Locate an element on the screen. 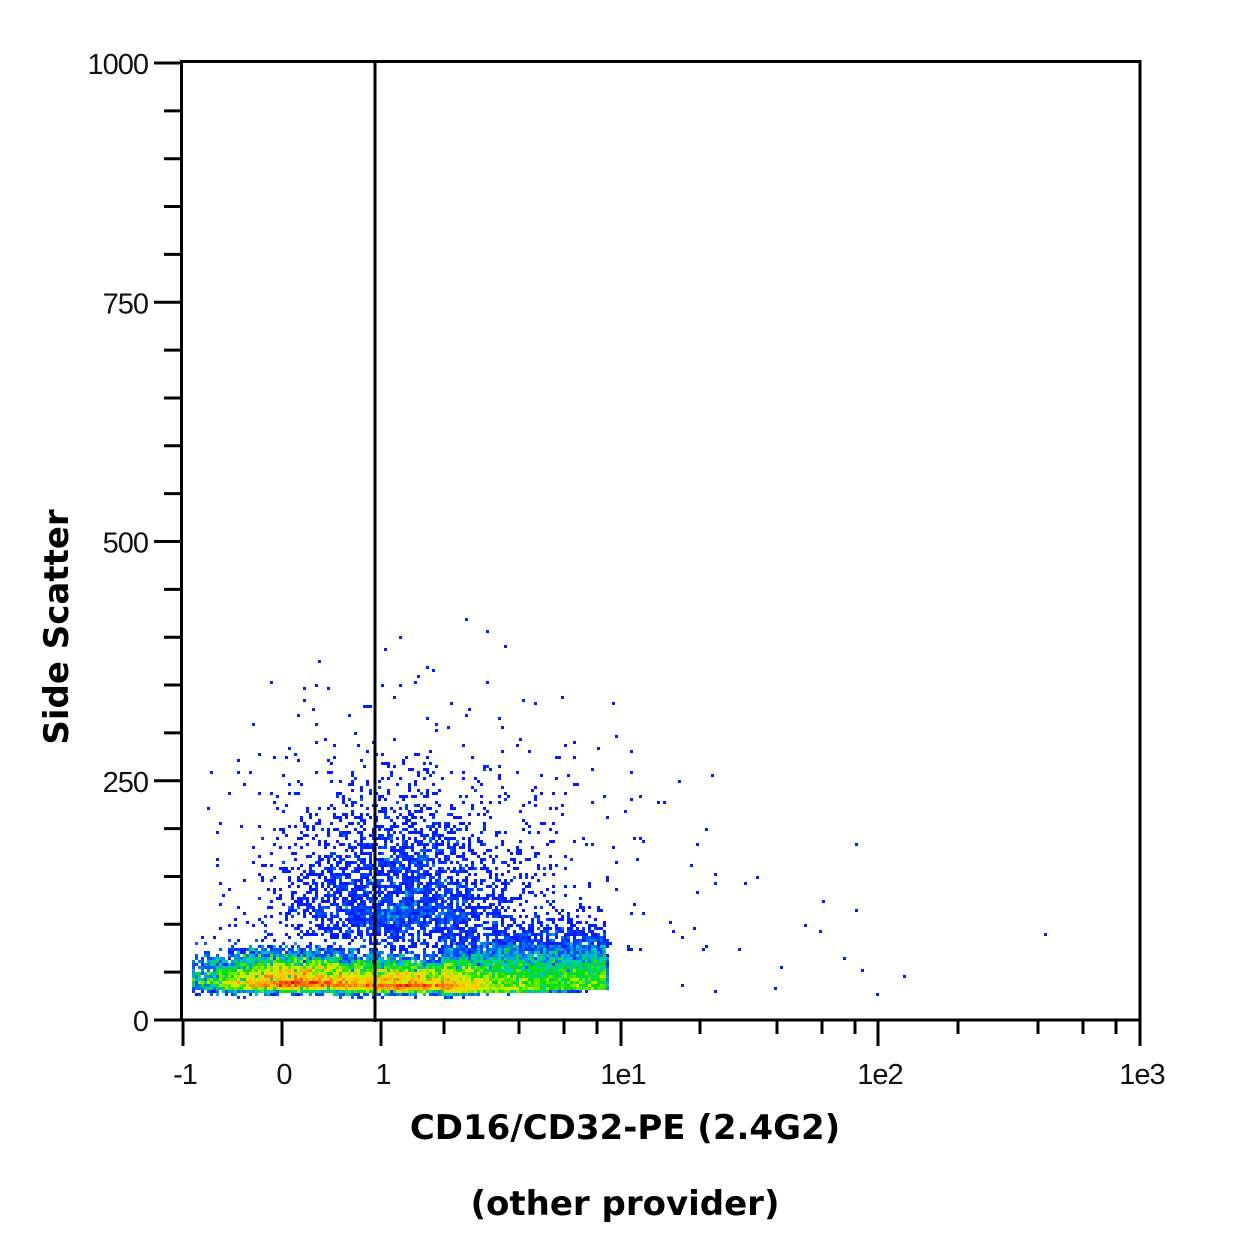 The height and width of the screenshot is (1250, 1250). y-tick-label: 750 is located at coordinates (125, 304).